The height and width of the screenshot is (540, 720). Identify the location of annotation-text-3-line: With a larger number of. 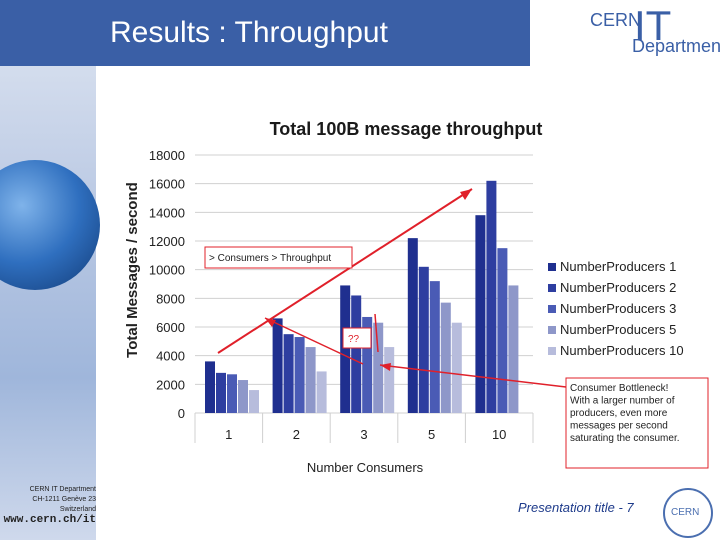
(622, 401).